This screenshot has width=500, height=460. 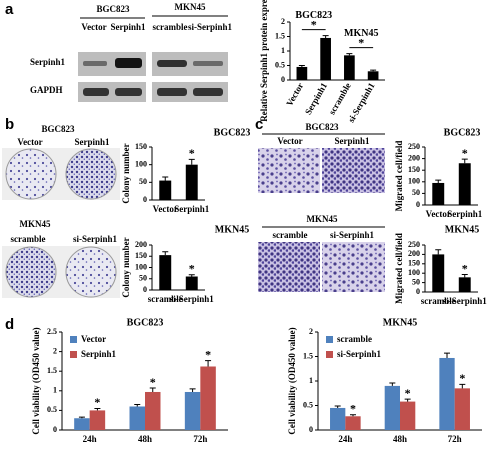 What do you see at coordinates (9, 9) in the screenshot?
I see `panel-label: a` at bounding box center [9, 9].